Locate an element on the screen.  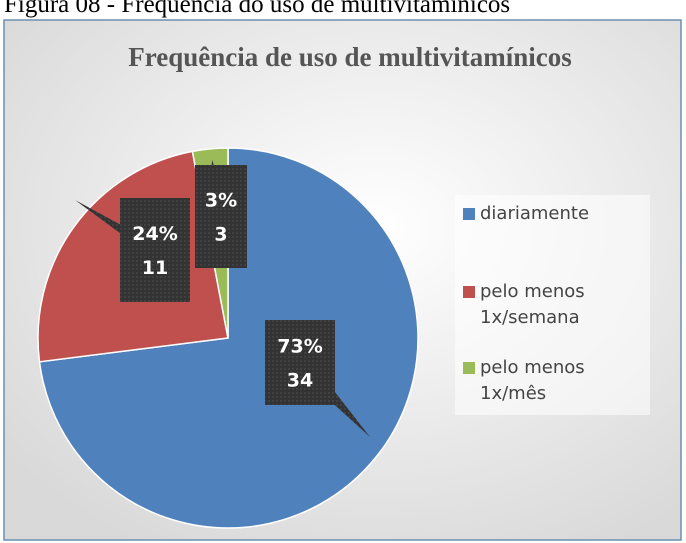
chart-title: Frequência de uso de multivitamínicos is located at coordinates (350, 57).